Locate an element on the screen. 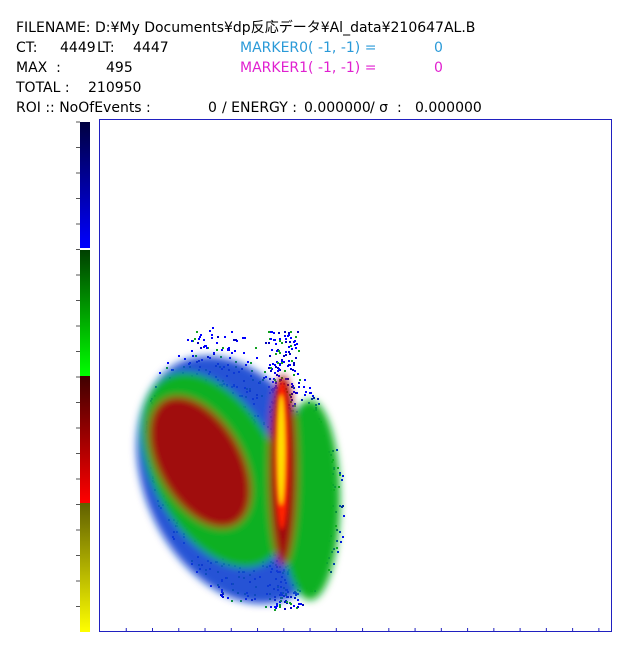  sigma-value: 0.000000 is located at coordinates (448, 108).